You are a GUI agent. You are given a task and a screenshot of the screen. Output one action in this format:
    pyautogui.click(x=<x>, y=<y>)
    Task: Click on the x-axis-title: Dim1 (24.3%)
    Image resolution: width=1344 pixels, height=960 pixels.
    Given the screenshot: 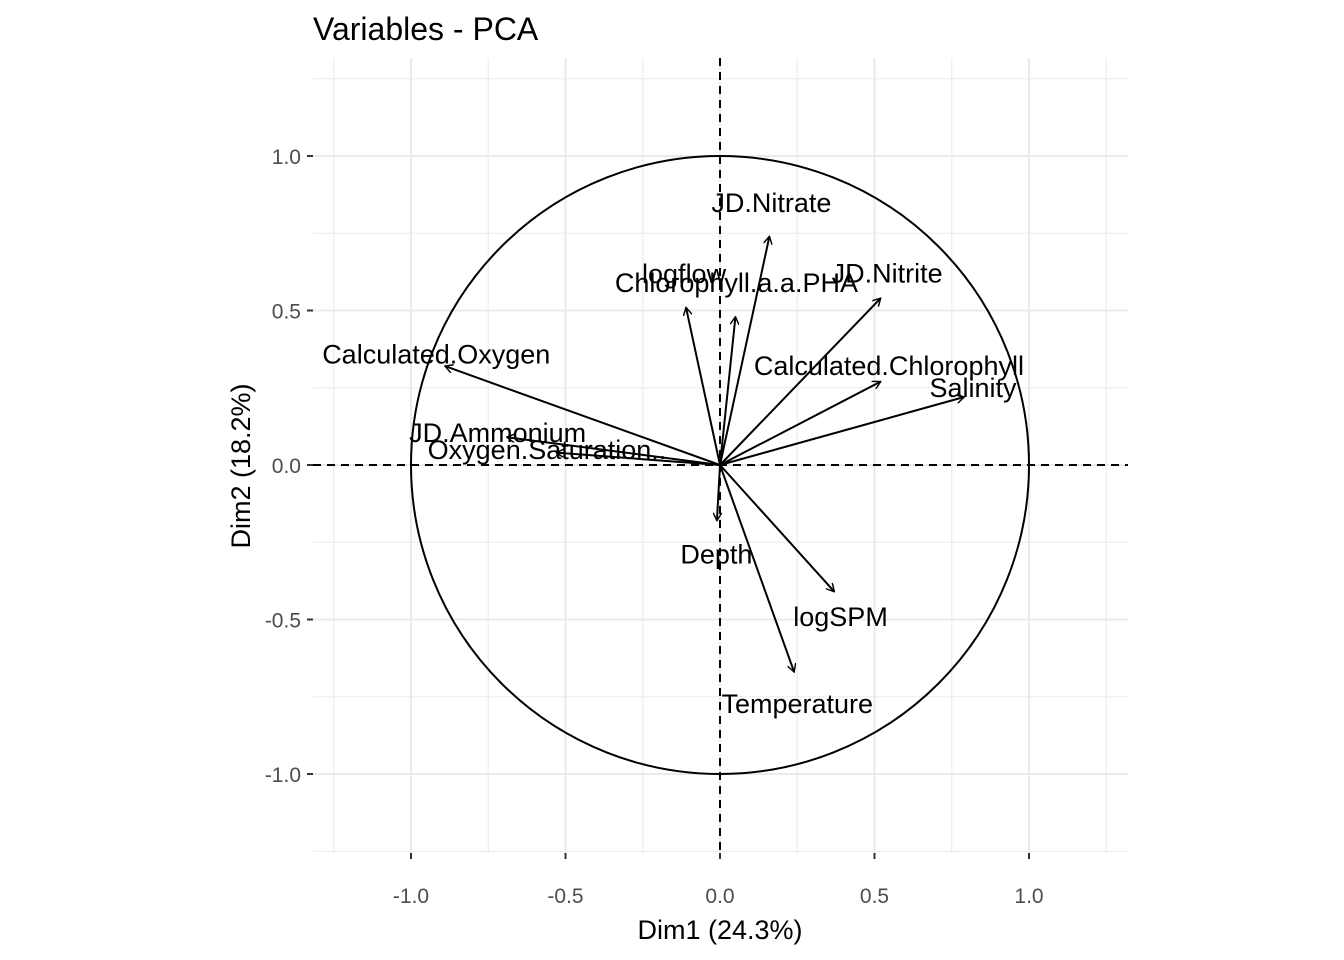 What is the action you would take?
    pyautogui.click(x=719, y=930)
    